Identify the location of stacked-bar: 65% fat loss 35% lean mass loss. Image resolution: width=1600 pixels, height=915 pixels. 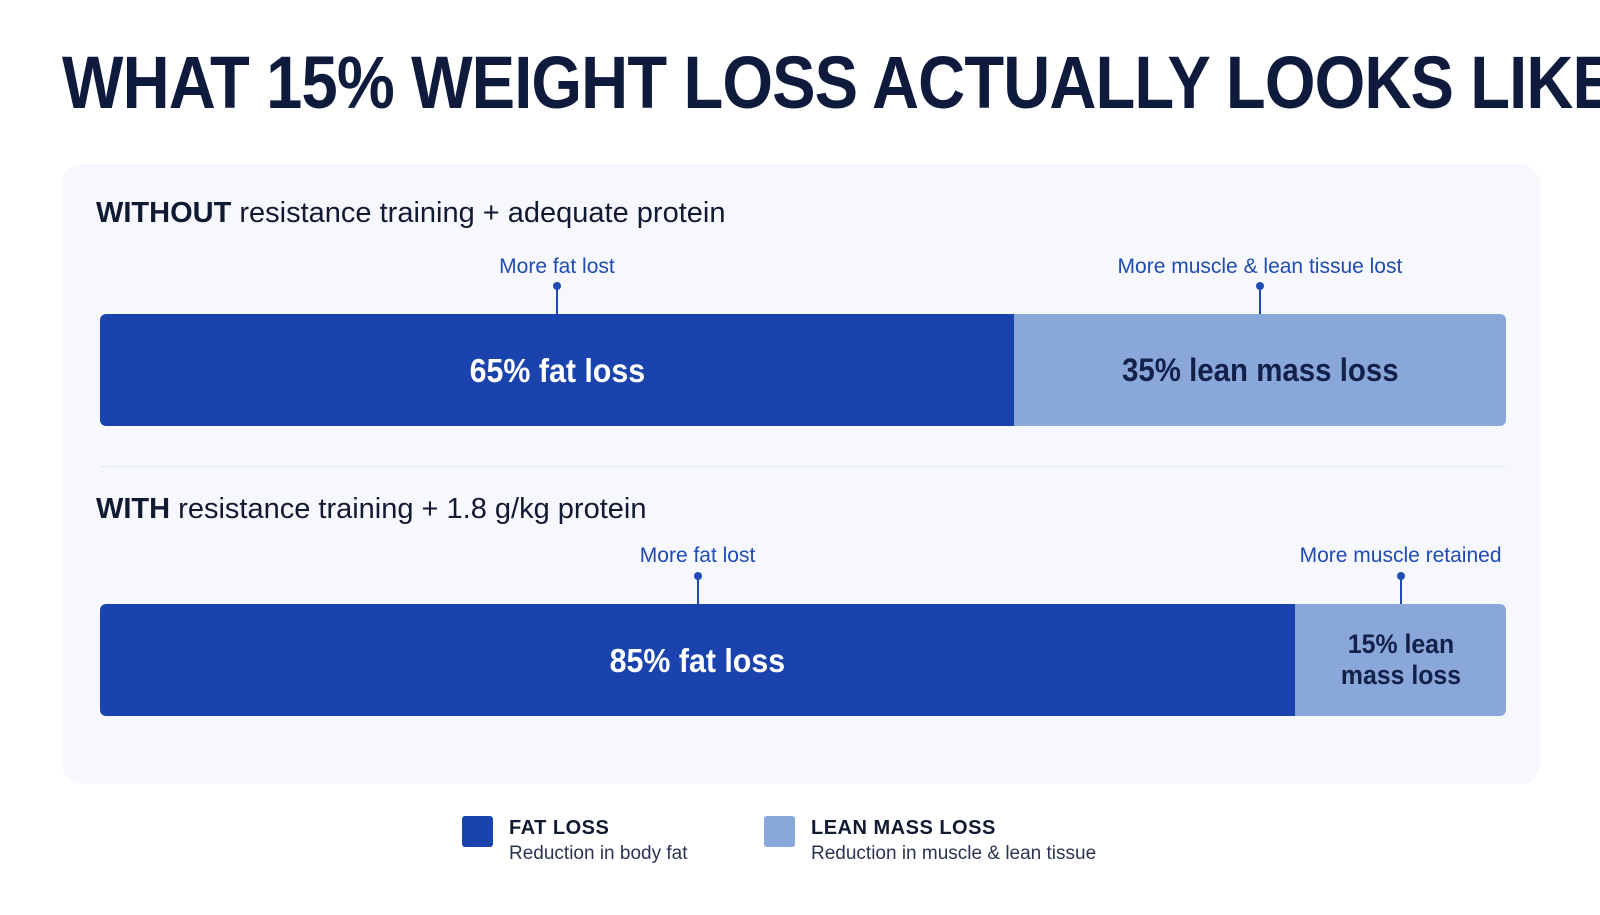
(803, 370).